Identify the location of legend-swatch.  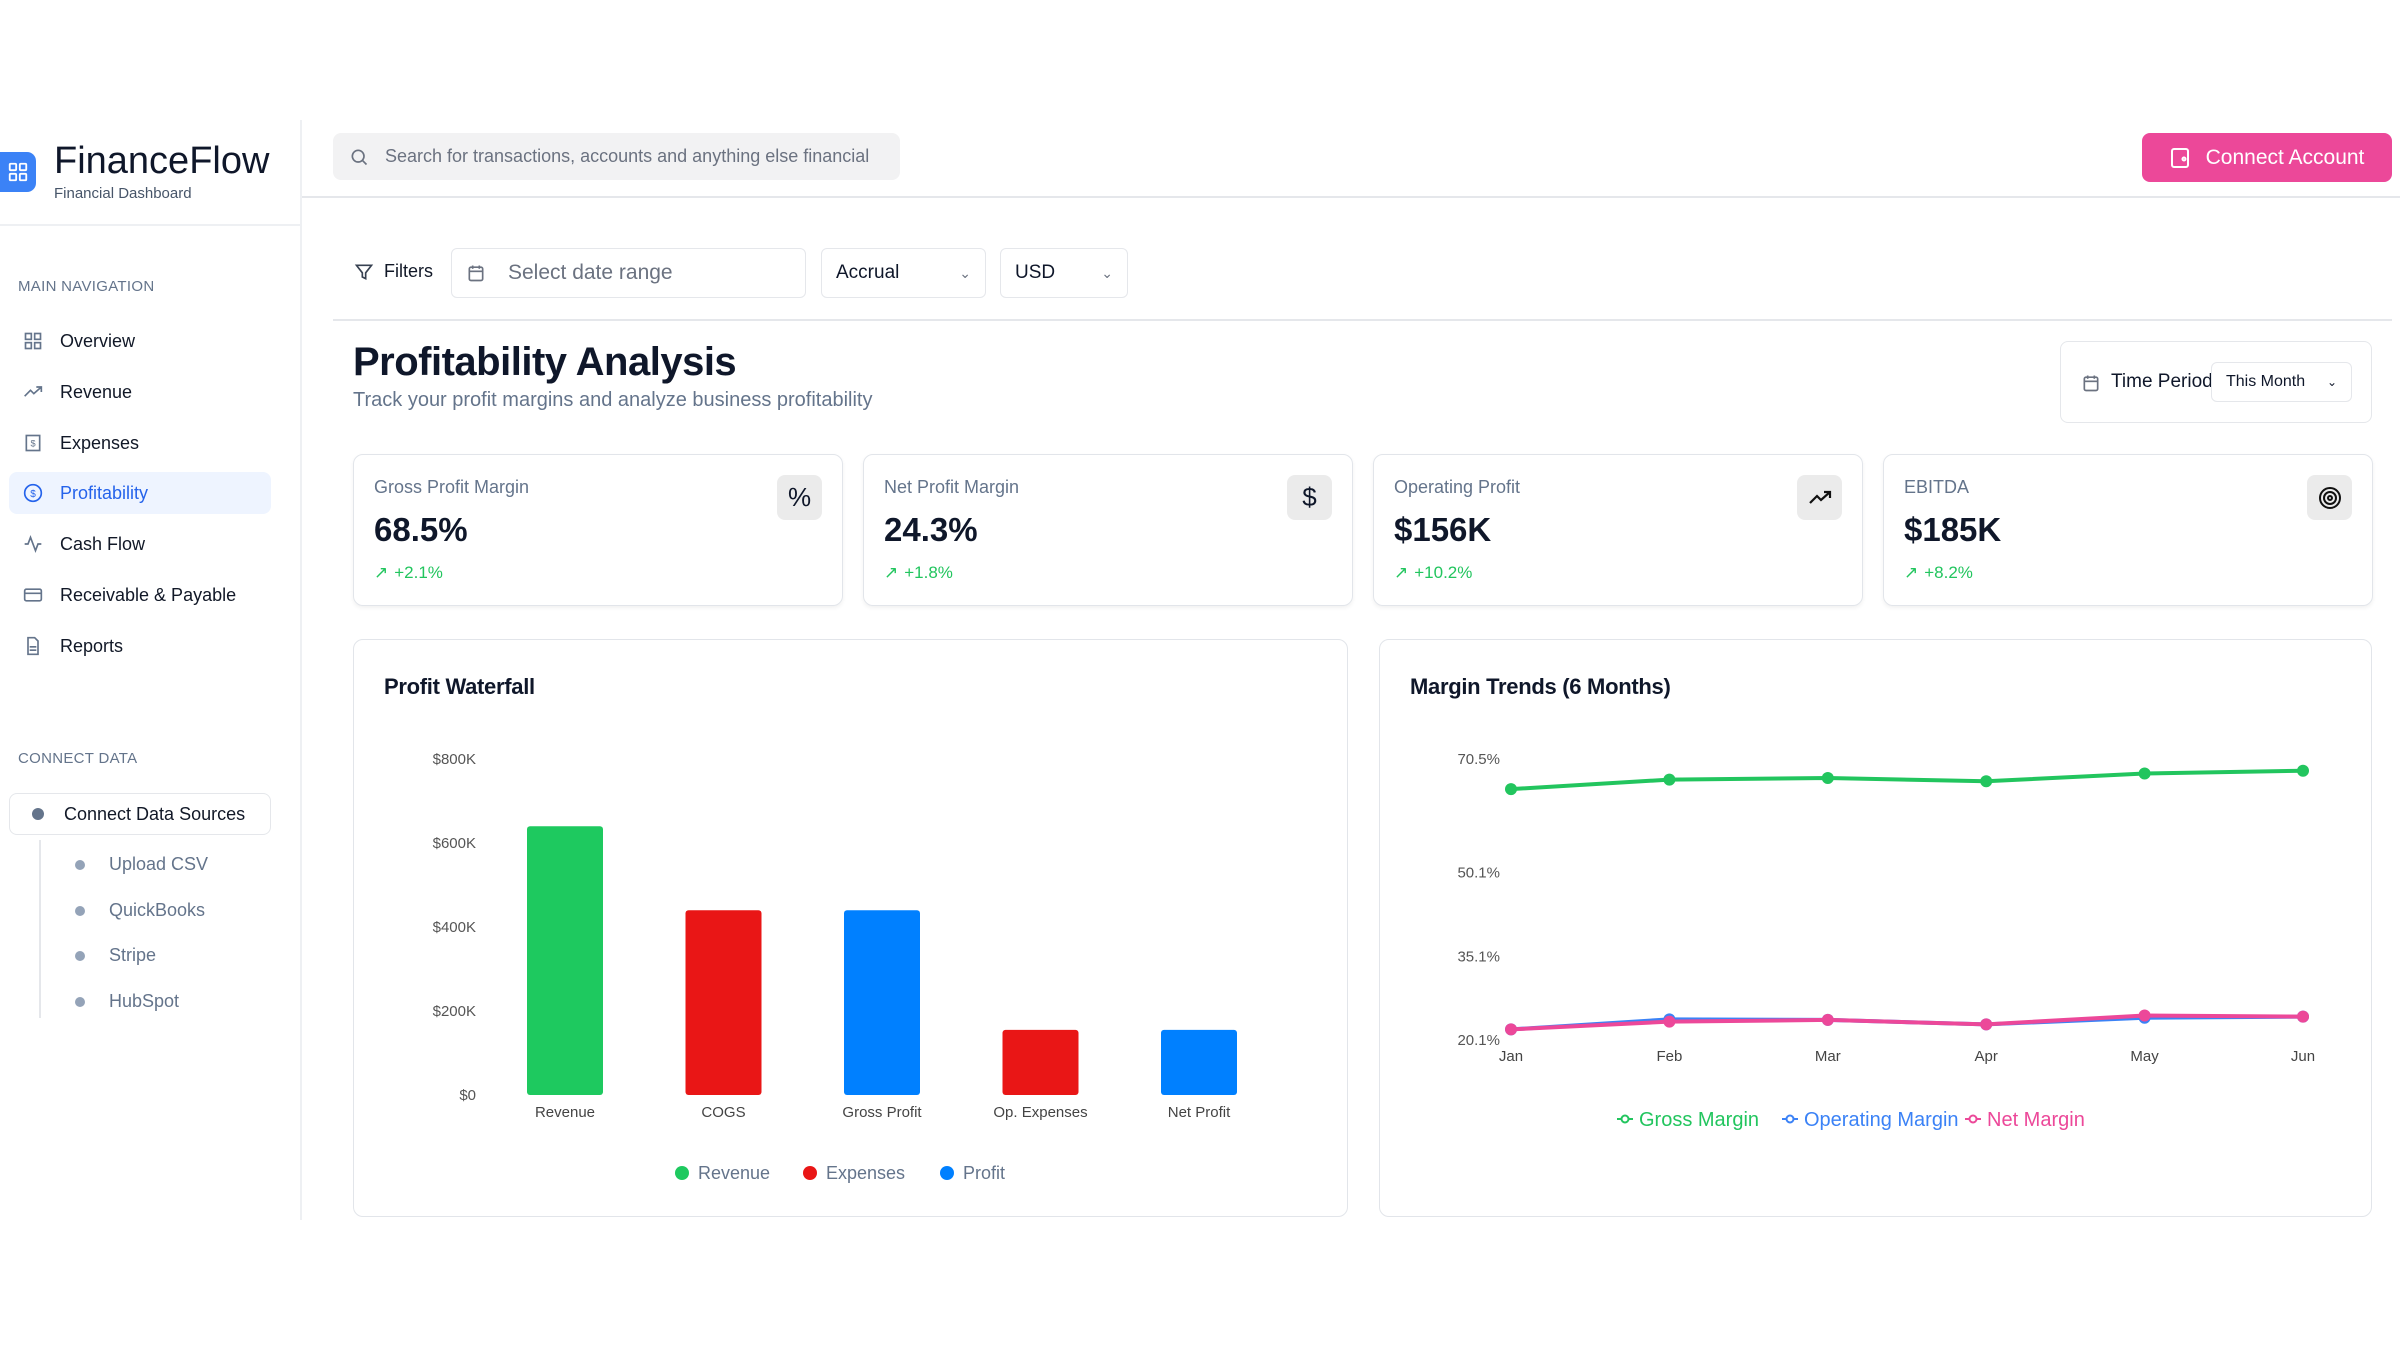
(682, 1173).